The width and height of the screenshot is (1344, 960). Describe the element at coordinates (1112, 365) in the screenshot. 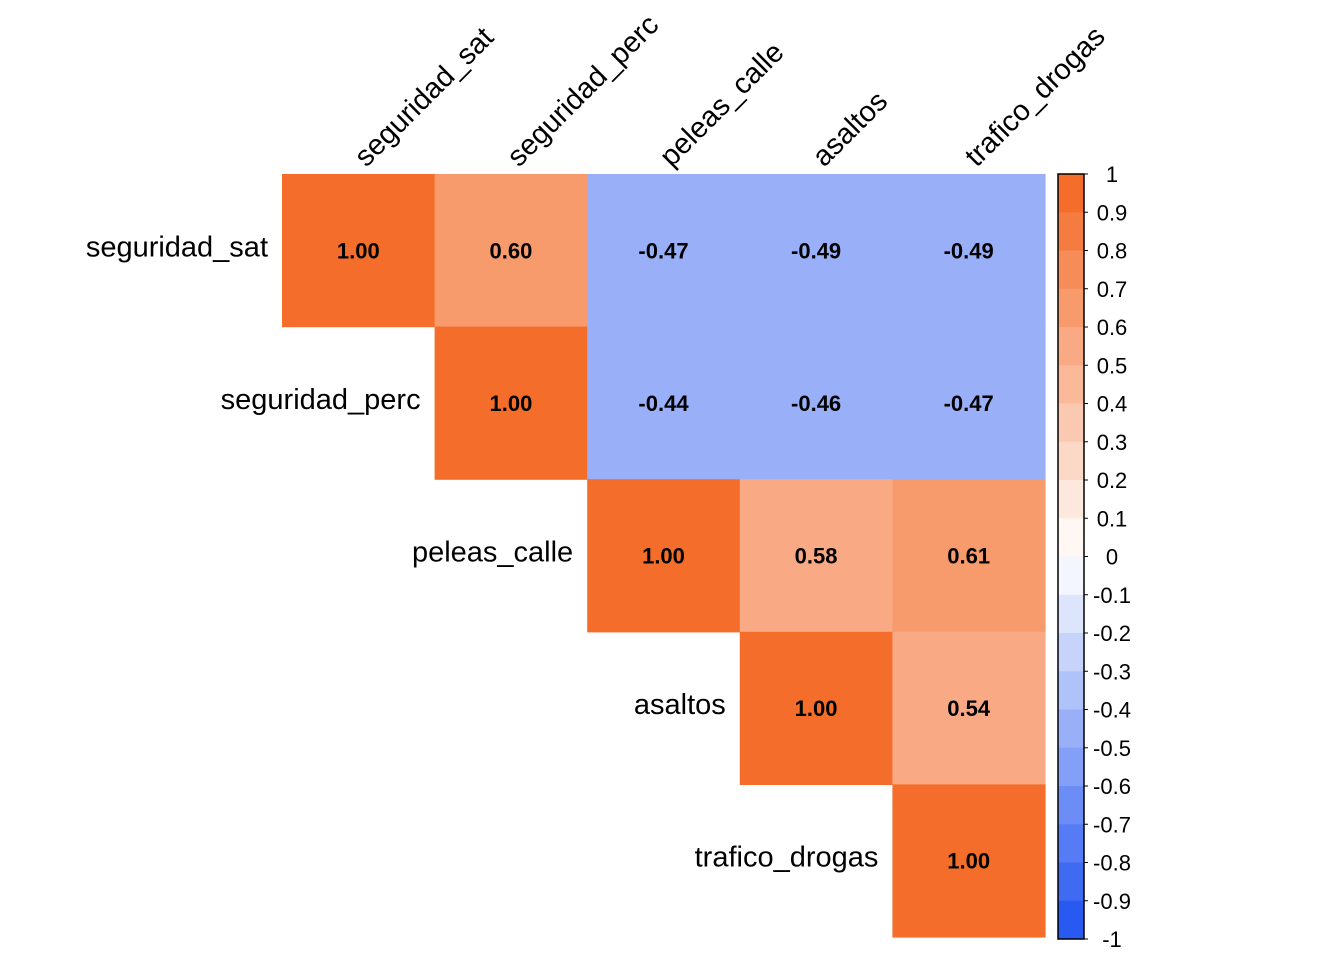

I see `colorbar-tick-label: 0.5` at that location.